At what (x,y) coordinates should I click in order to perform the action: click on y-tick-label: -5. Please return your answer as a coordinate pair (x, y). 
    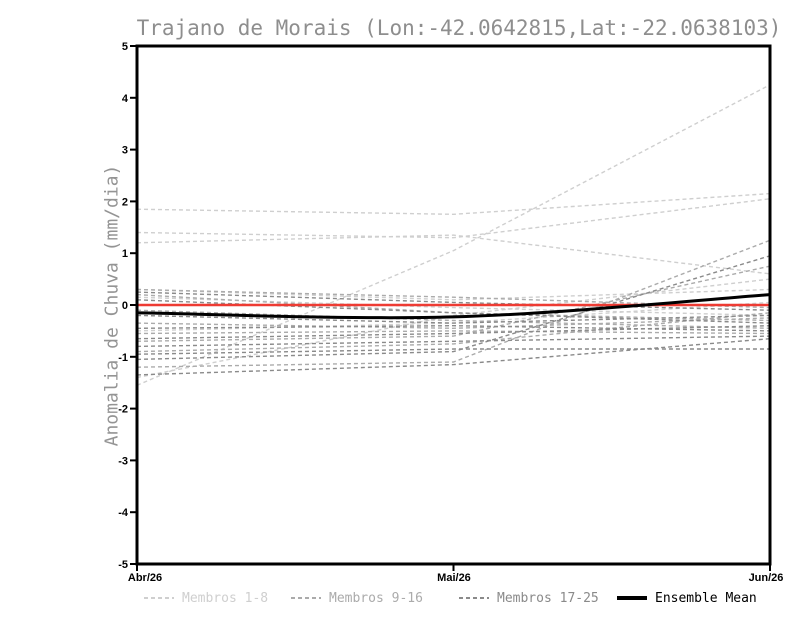
    Looking at the image, I should click on (123, 565).